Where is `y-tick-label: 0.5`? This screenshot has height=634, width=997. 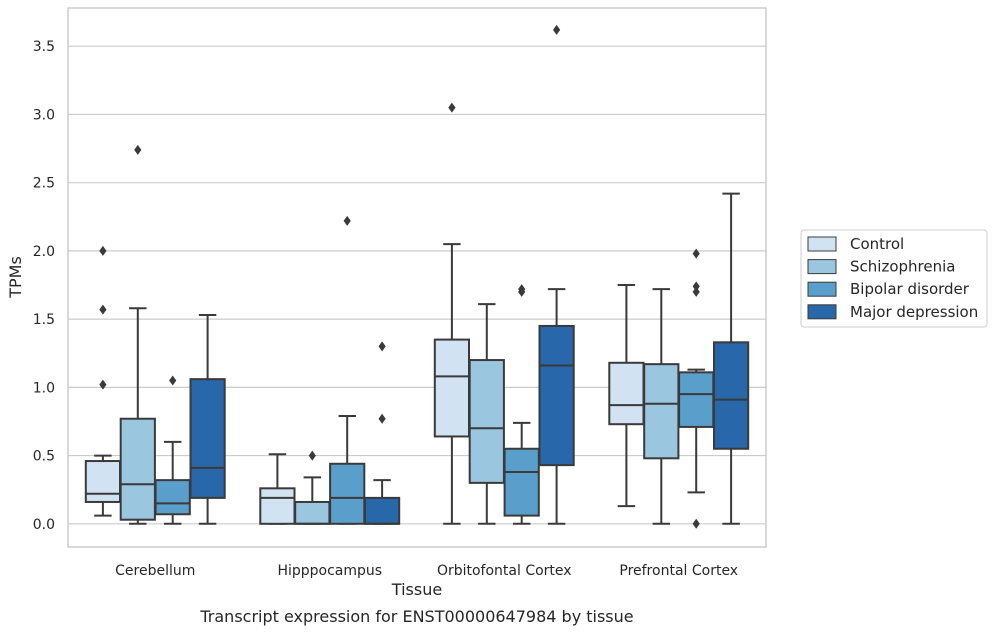
y-tick-label: 0.5 is located at coordinates (44, 457).